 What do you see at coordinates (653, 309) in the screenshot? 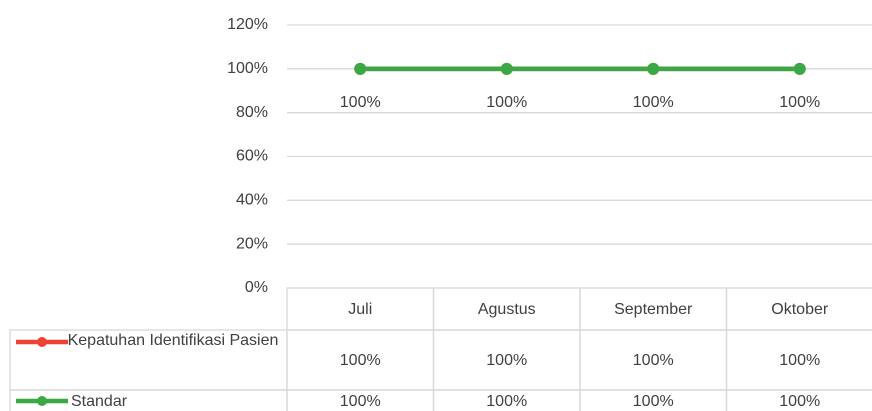
I see `category-label: September` at bounding box center [653, 309].